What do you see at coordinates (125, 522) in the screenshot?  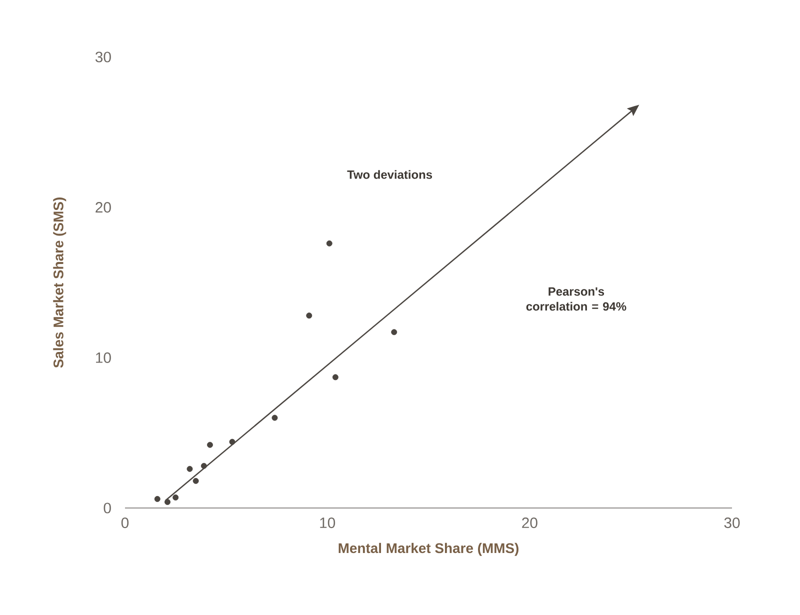 I see `x-tick-label: 0` at bounding box center [125, 522].